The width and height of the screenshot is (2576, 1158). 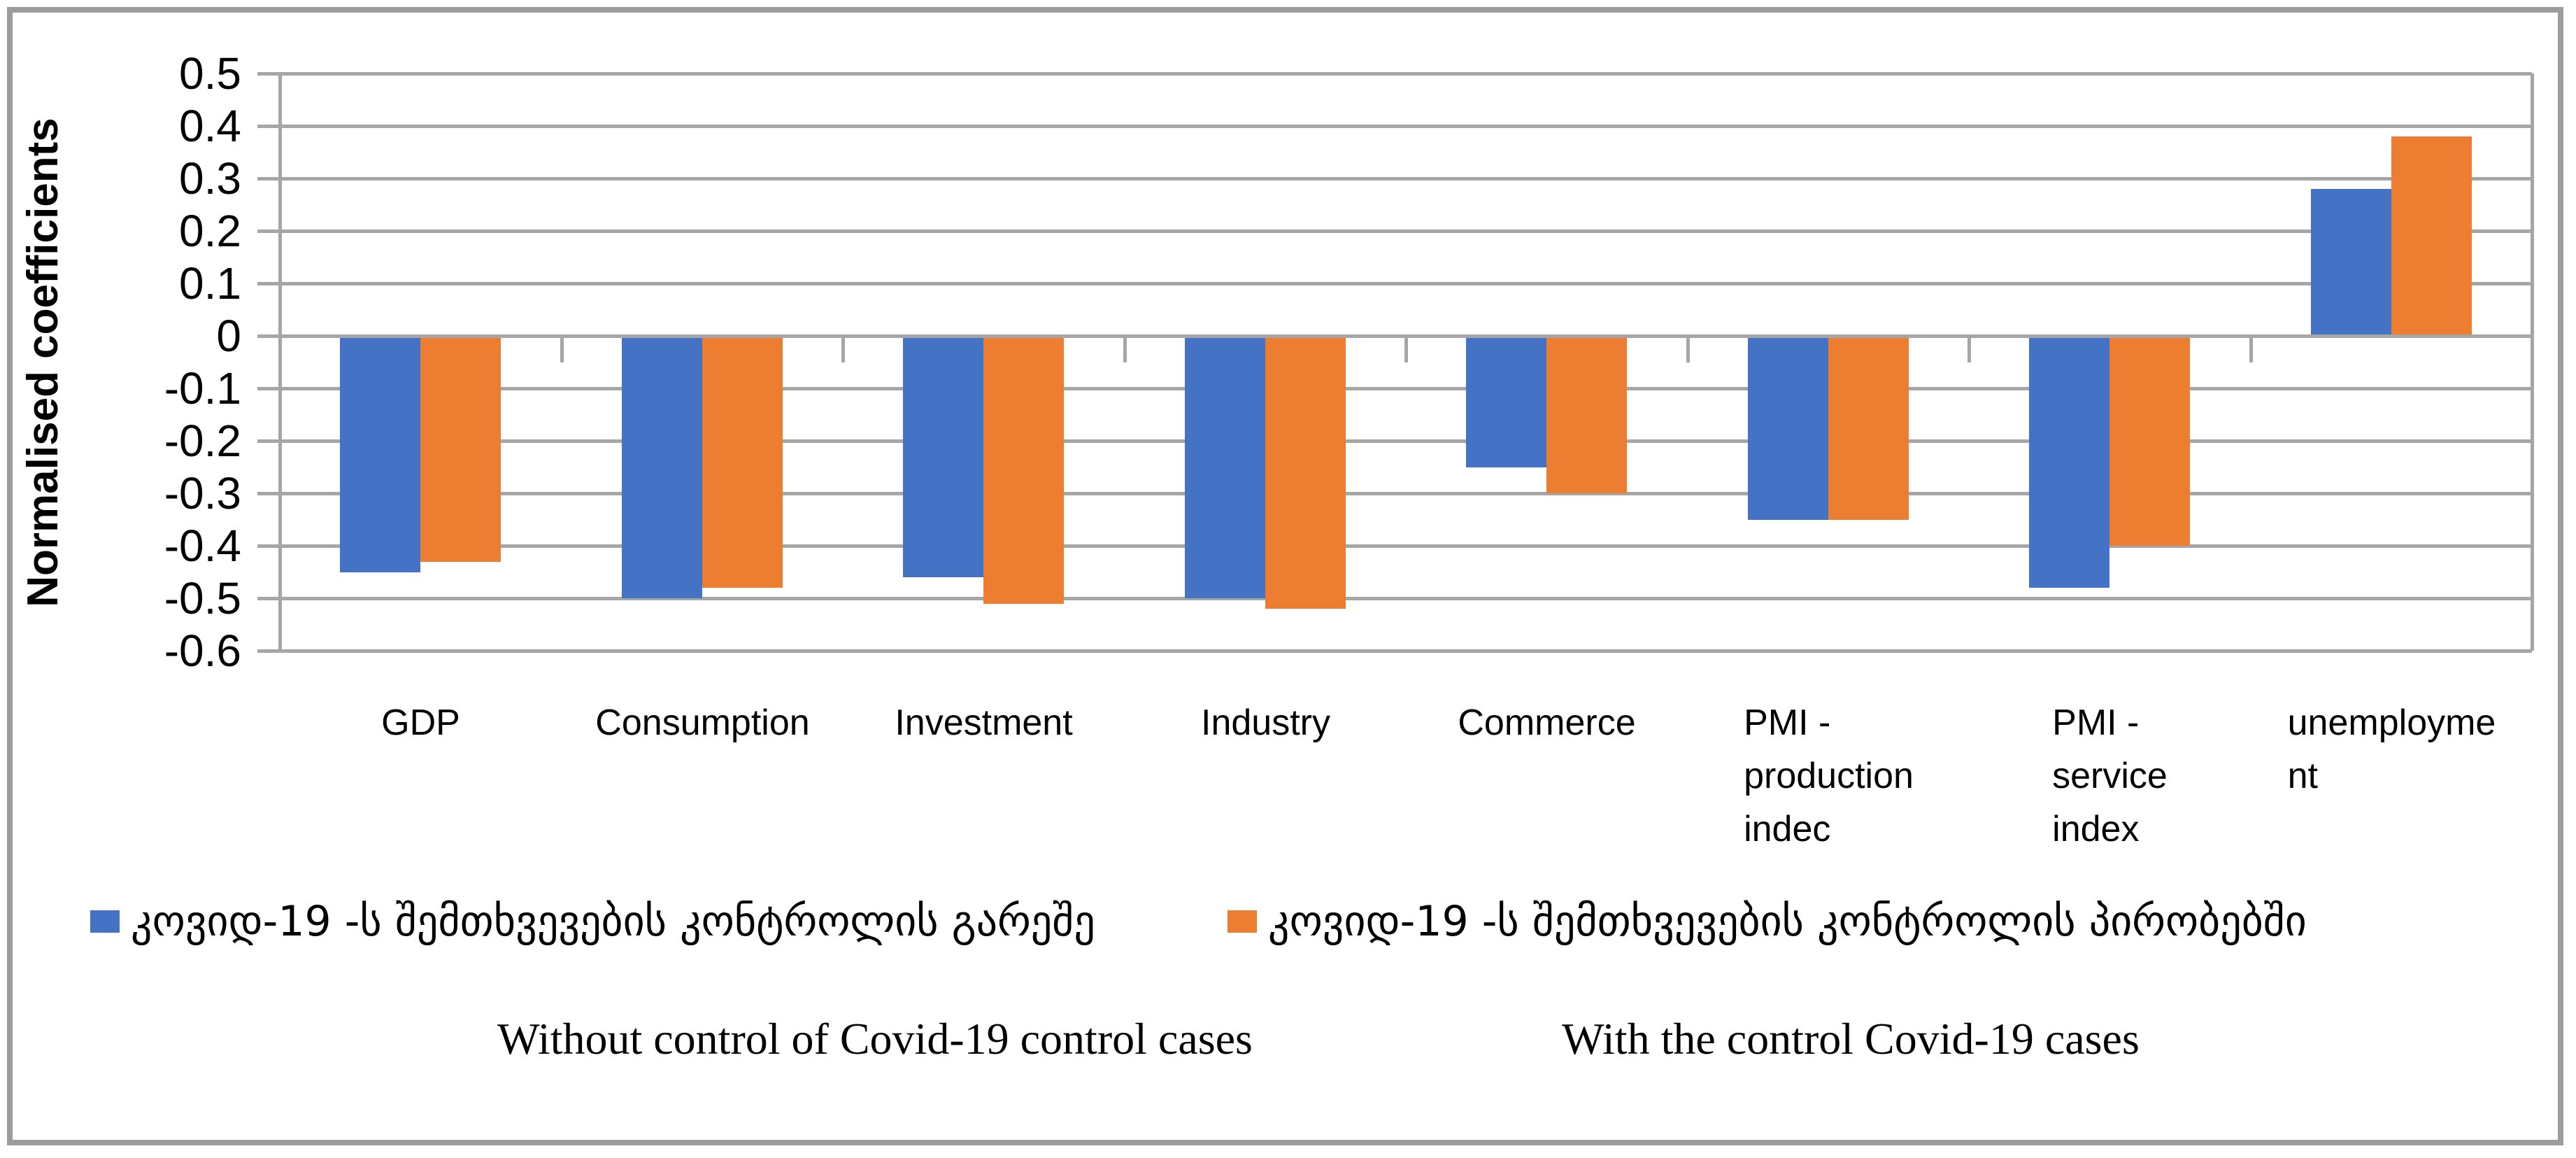 What do you see at coordinates (210, 179) in the screenshot?
I see `y-tick-label: 0.3` at bounding box center [210, 179].